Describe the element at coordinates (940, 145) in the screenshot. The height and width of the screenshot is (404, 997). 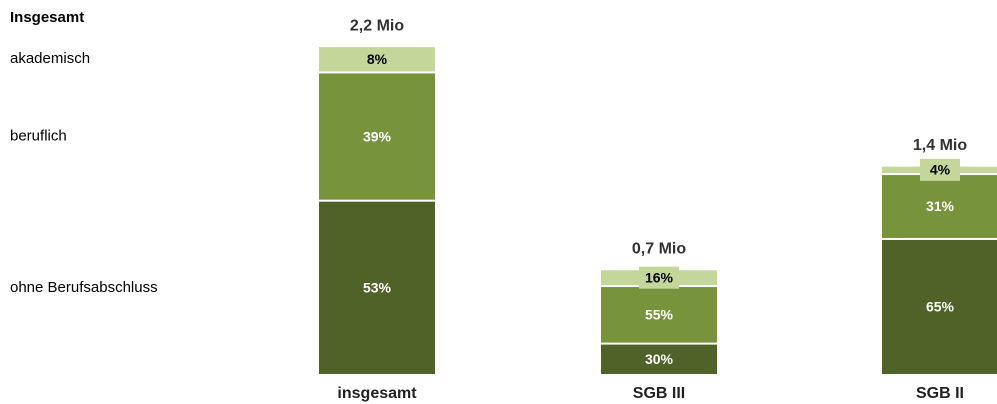
I see `total-label: 1,4 Mio` at that location.